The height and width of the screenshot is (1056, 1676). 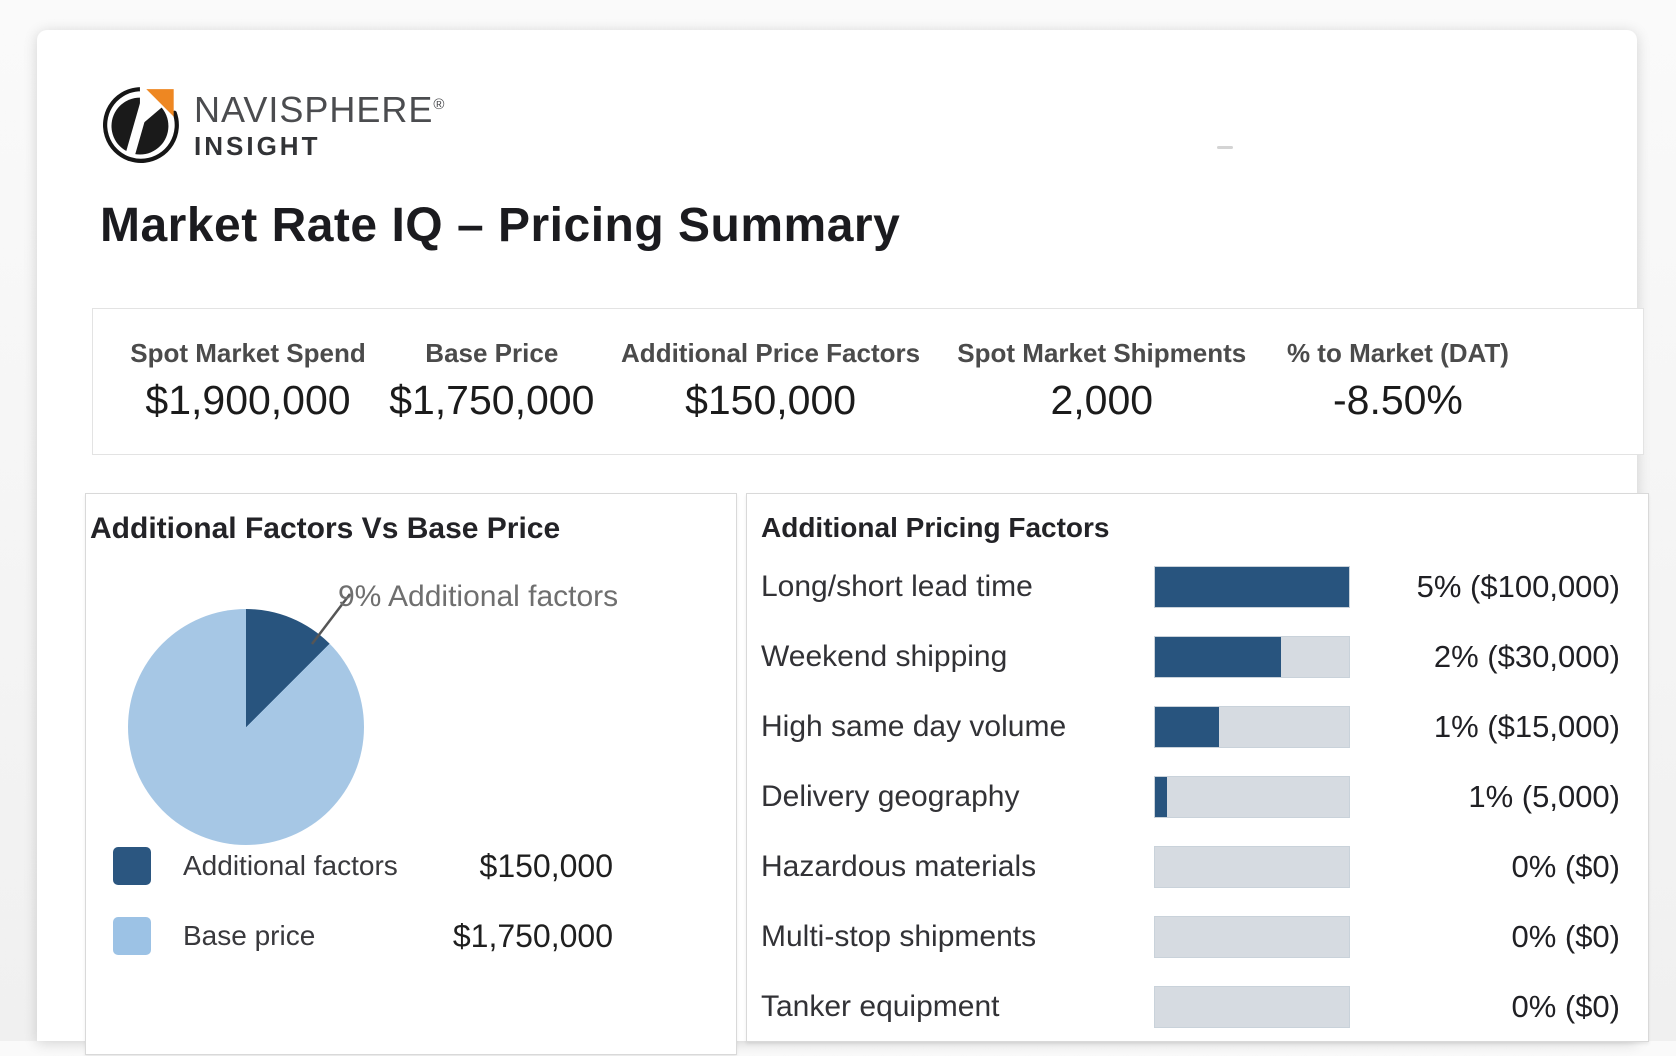 I want to click on legend-swatch-base-price, so click(x=132, y=936).